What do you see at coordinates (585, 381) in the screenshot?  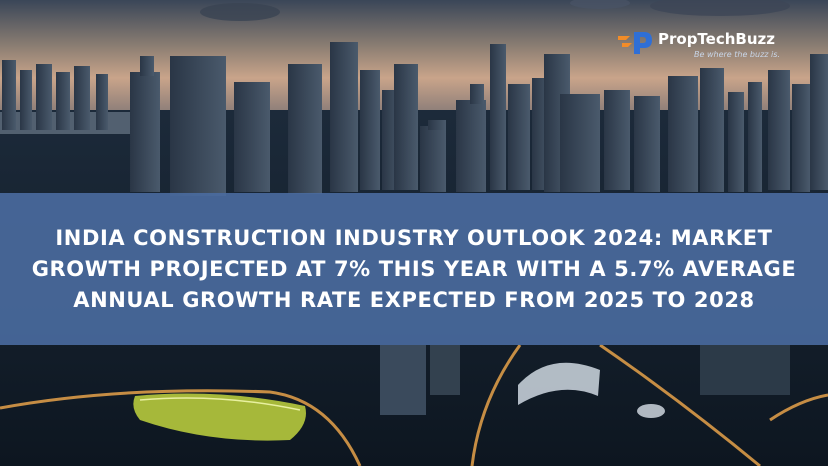 I see `lower-city` at bounding box center [585, 381].